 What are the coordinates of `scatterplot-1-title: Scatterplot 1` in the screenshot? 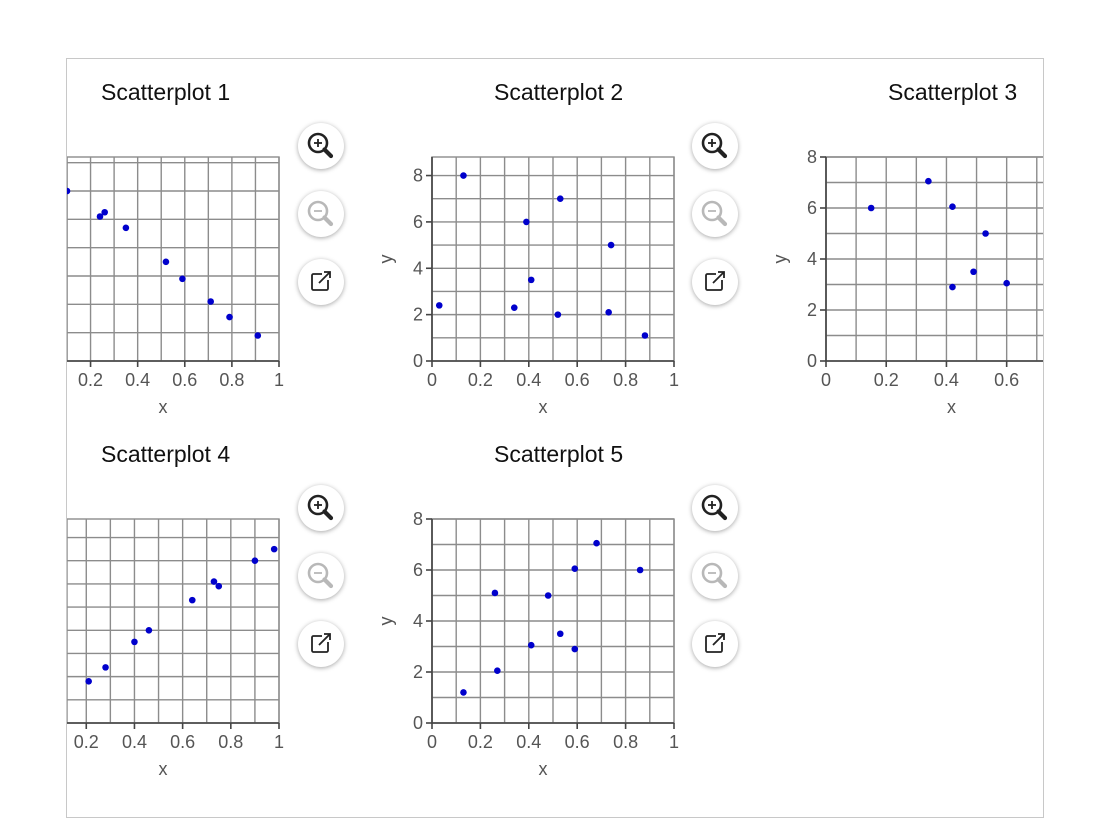 It's located at (166, 92).